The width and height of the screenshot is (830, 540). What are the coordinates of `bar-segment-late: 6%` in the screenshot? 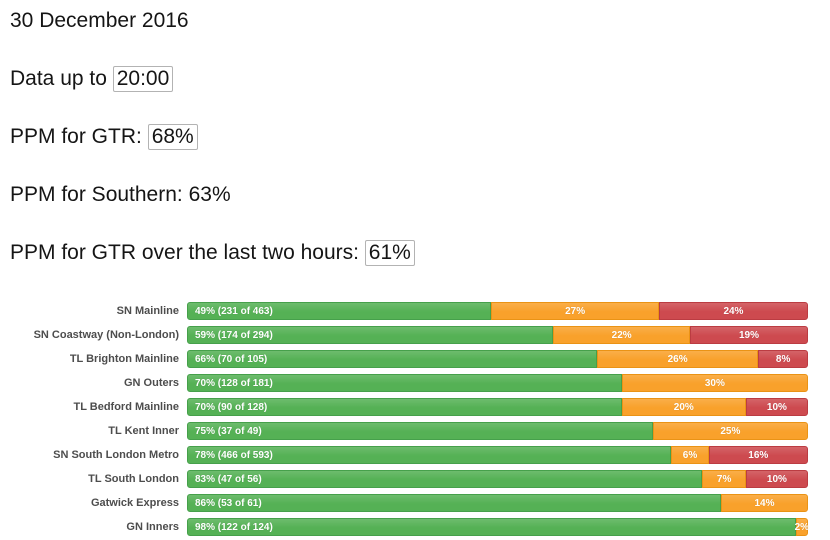 It's located at (690, 455).